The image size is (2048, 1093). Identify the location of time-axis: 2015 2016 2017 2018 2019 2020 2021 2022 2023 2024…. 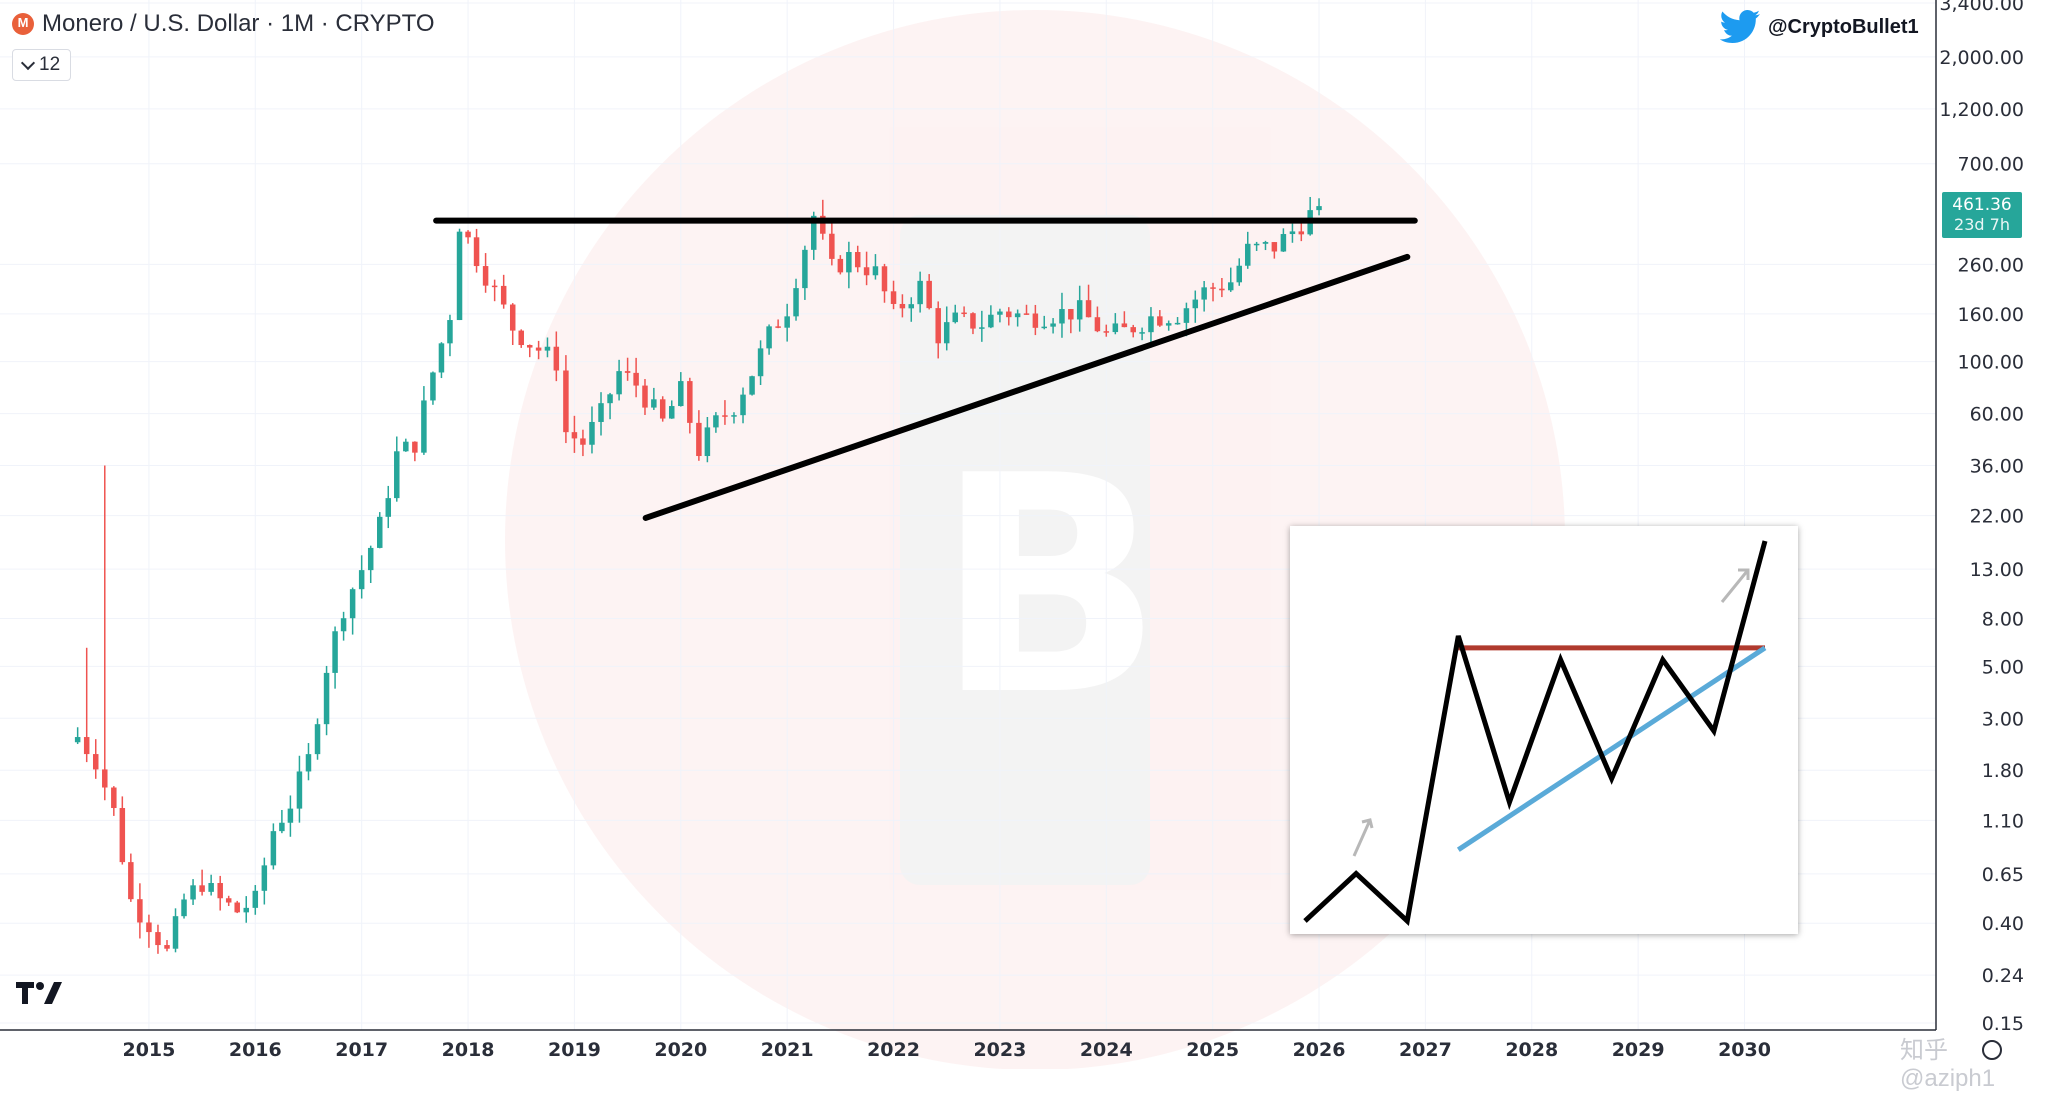
(885, 1050).